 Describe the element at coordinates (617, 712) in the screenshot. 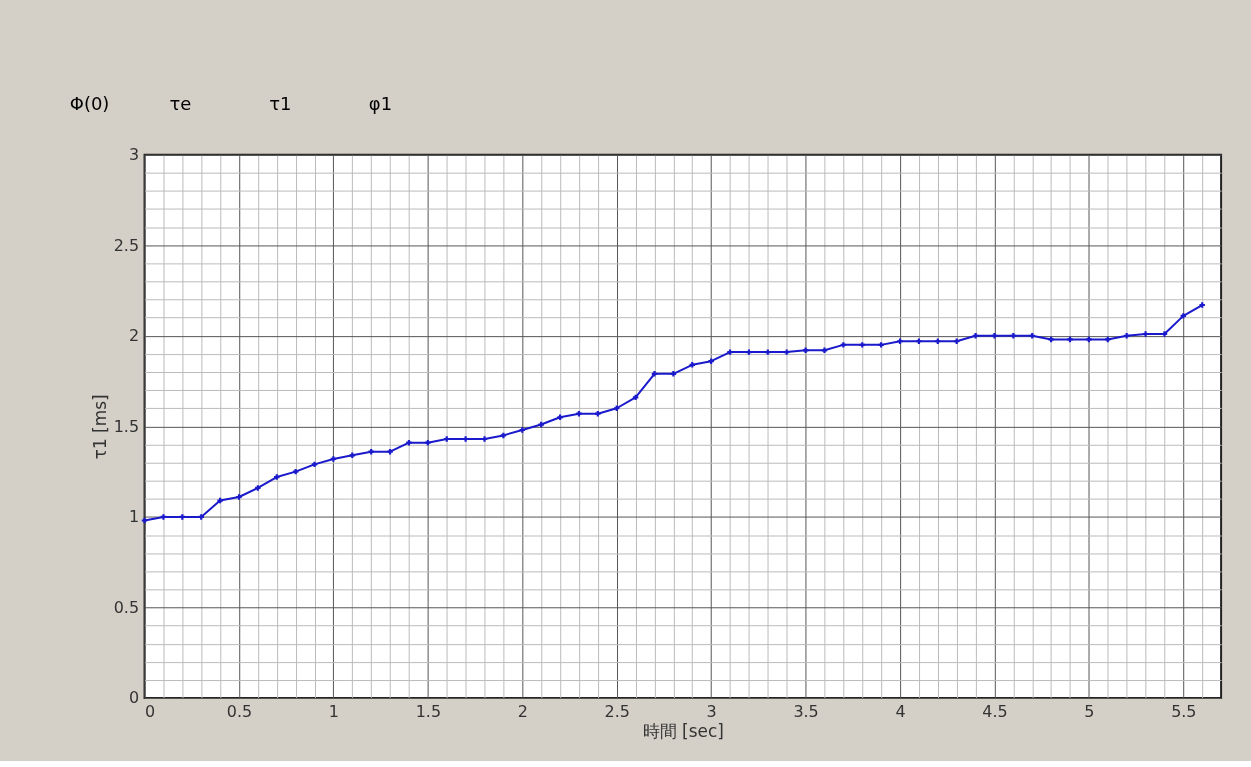

I see `x-tick-label: 2.5` at that location.